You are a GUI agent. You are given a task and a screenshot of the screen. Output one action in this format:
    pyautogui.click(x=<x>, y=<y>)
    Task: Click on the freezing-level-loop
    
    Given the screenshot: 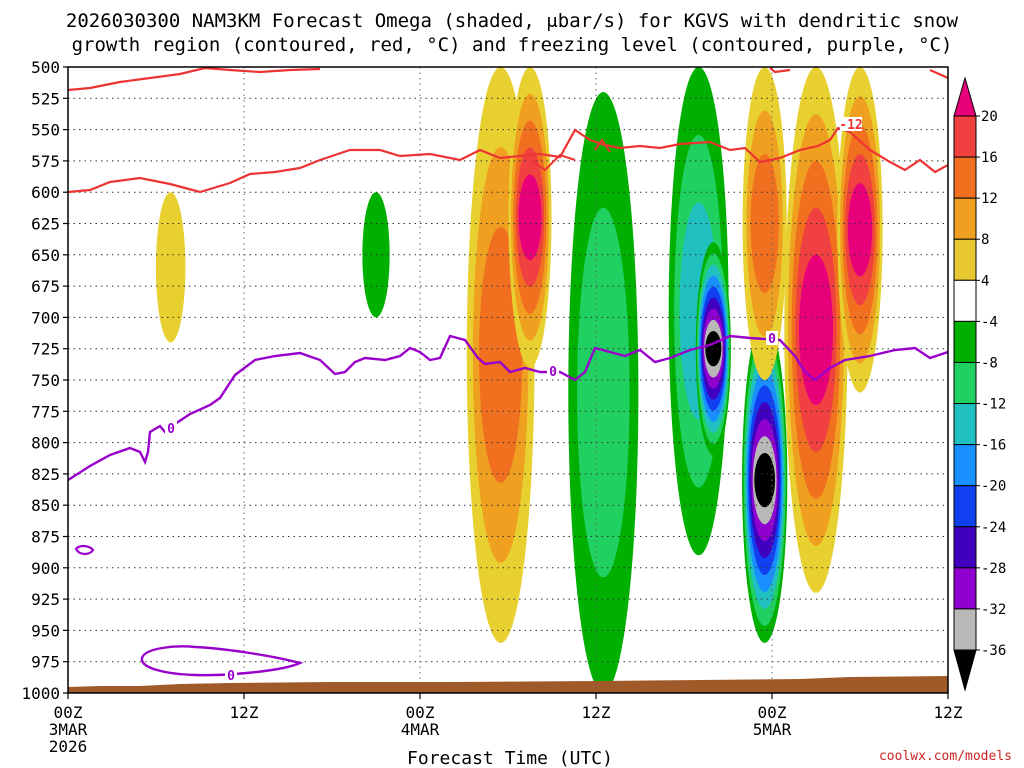 What is the action you would take?
    pyautogui.click(x=222, y=661)
    